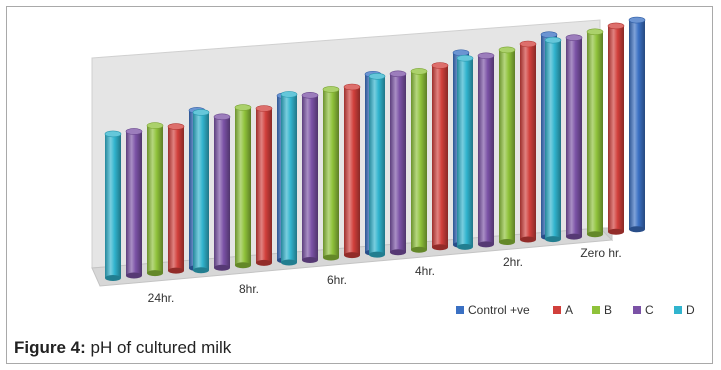 This screenshot has width=721, height=370. Describe the element at coordinates (649, 310) in the screenshot. I see `legend-label: C` at that location.